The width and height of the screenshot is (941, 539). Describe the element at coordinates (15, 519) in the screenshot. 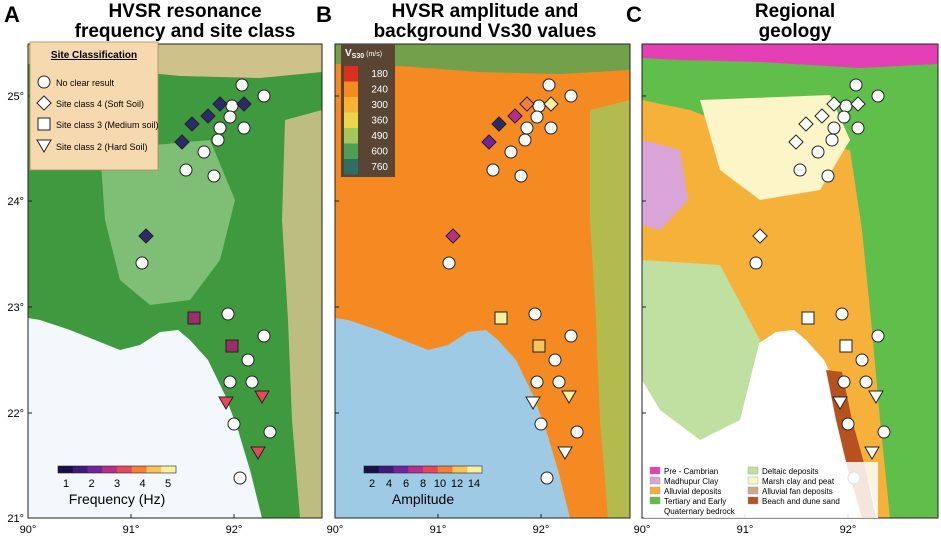

I see `lat-label: 21°` at that location.